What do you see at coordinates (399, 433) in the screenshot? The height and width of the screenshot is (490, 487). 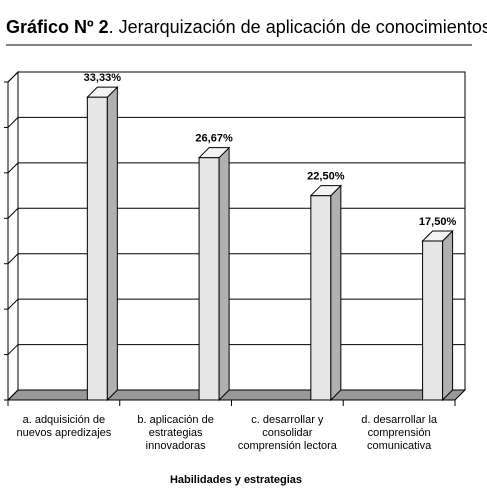 I see `x-tick-label: comprensión` at bounding box center [399, 433].